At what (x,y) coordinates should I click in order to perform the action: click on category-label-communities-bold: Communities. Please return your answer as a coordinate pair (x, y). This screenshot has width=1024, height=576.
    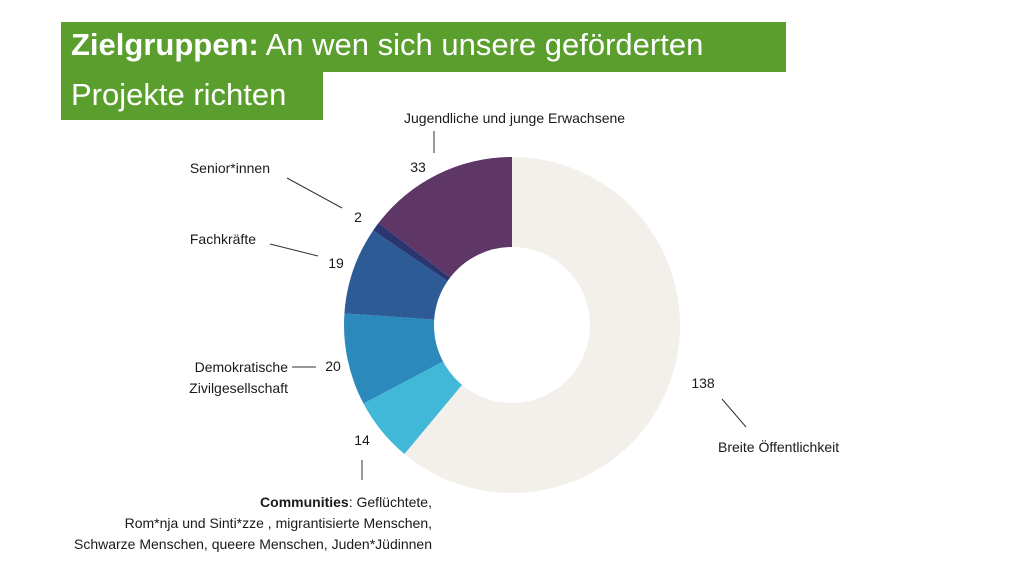
    Looking at the image, I should click on (304, 502).